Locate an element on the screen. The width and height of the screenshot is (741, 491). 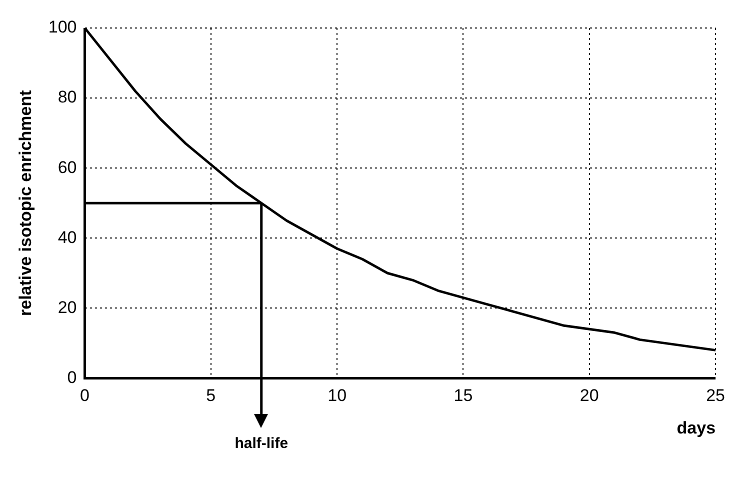
ref-line-label: half-life is located at coordinates (261, 443).